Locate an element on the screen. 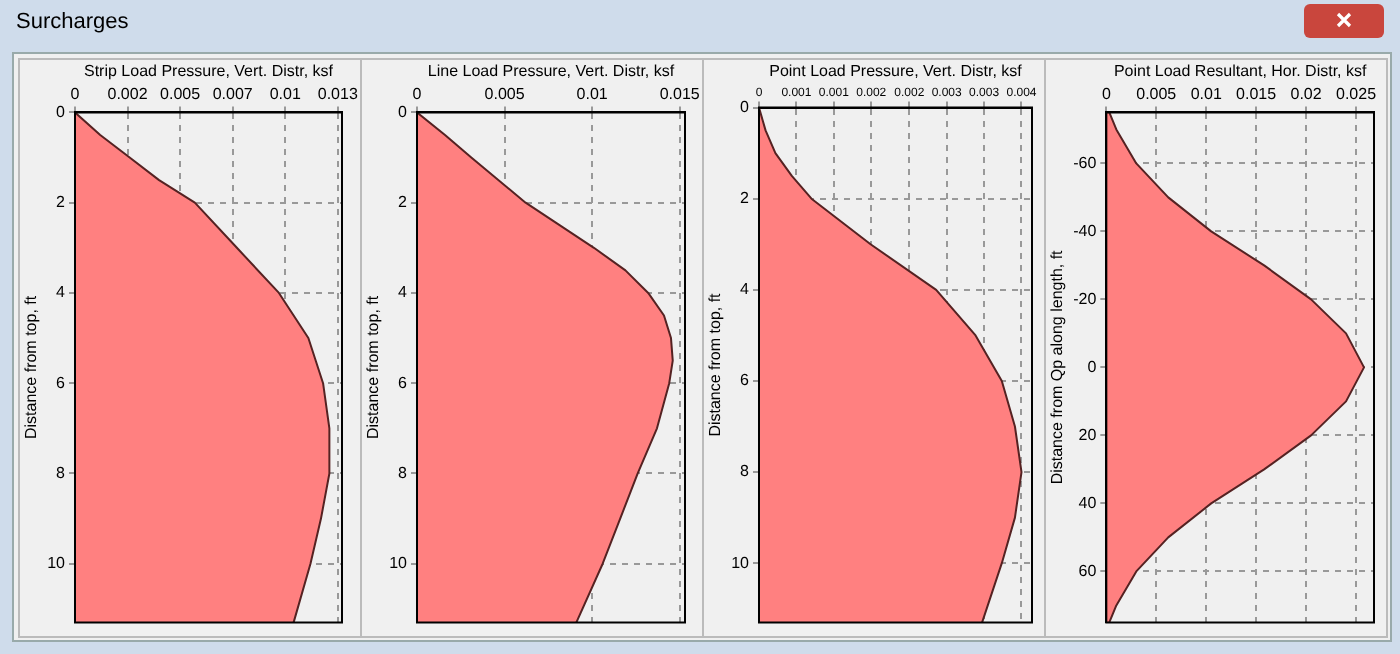 This screenshot has width=1400, height=654. y-tick-label: -40 is located at coordinates (1085, 230).